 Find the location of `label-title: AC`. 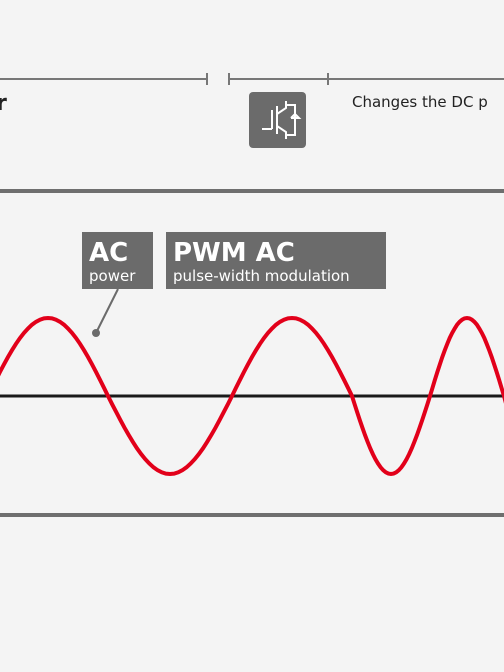

label-title: AC is located at coordinates (108, 253).